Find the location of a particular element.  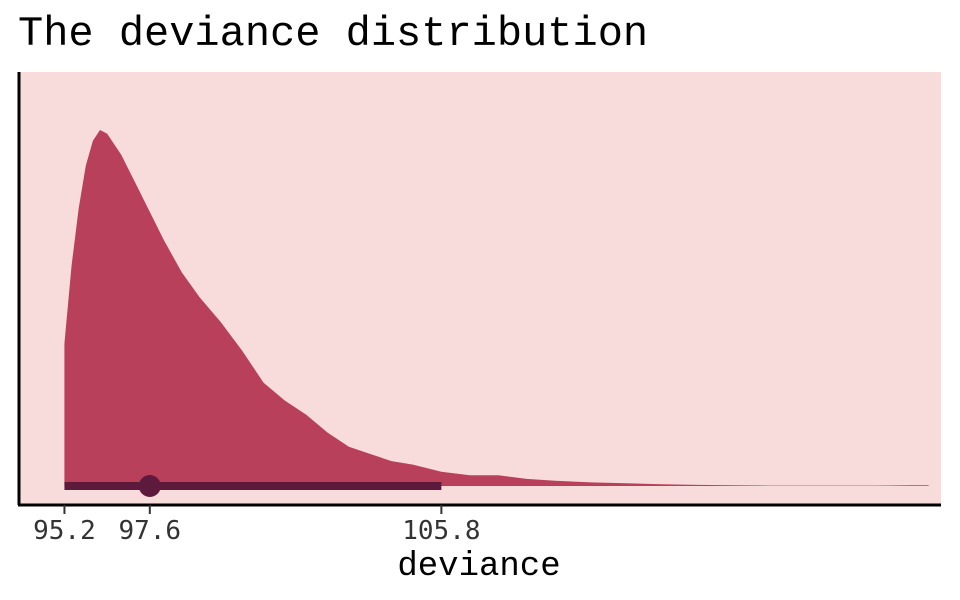

x-tick-label: 105.8 is located at coordinates (441, 531).